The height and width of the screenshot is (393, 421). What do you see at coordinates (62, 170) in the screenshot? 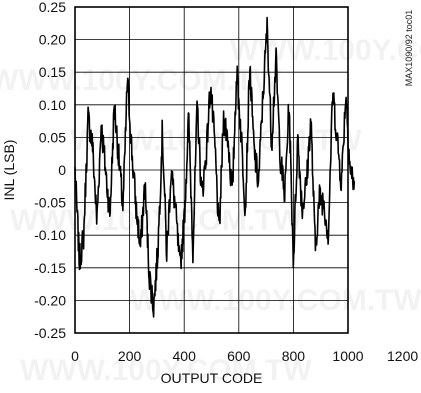
I see `y-tick-label: 0` at bounding box center [62, 170].